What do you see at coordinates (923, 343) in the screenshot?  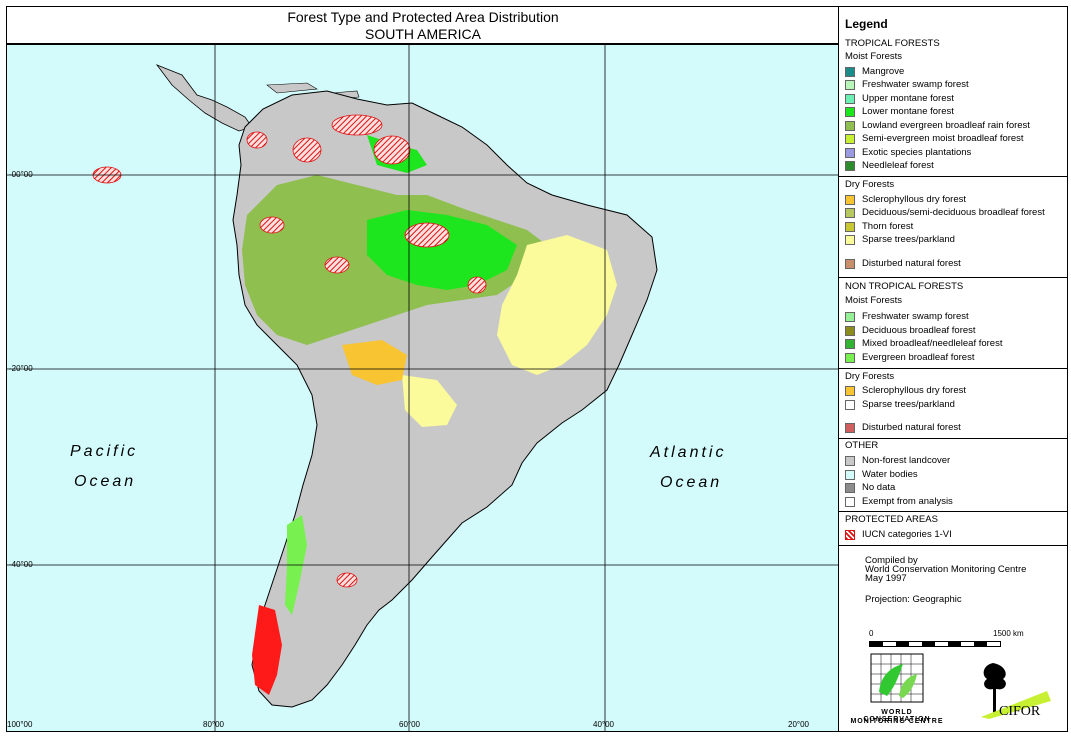 I see `legend-item-nt-mixed: Mixed broadleaf/needleleaf forest` at bounding box center [923, 343].